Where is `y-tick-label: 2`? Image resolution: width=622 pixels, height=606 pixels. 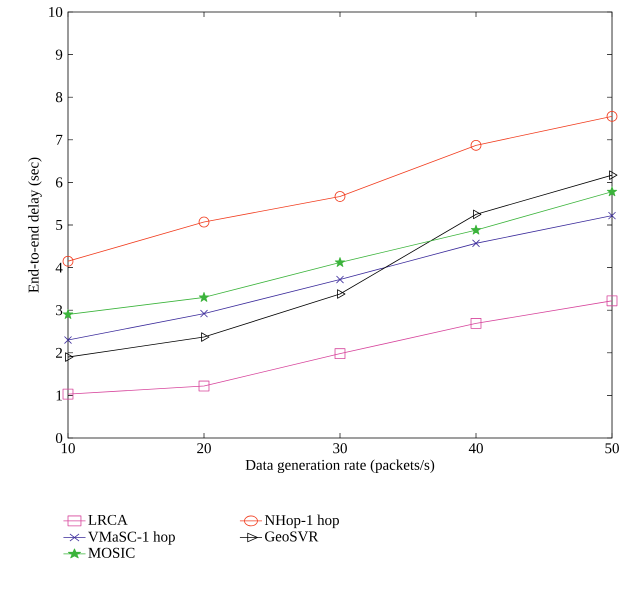
y-tick-label: 2 is located at coordinates (59, 353).